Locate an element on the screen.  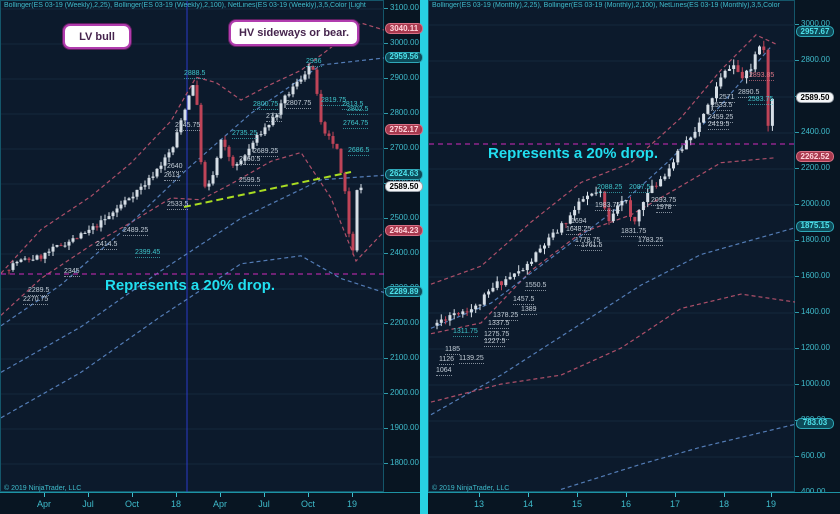
indicator-price-badge: 2959.56 is located at coordinates (404, 57).